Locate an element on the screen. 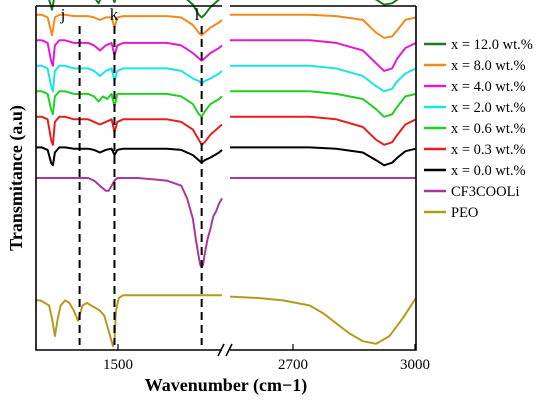 The height and width of the screenshot is (406, 550). legend-label: x = 0.6 wt.% is located at coordinates (488, 129).